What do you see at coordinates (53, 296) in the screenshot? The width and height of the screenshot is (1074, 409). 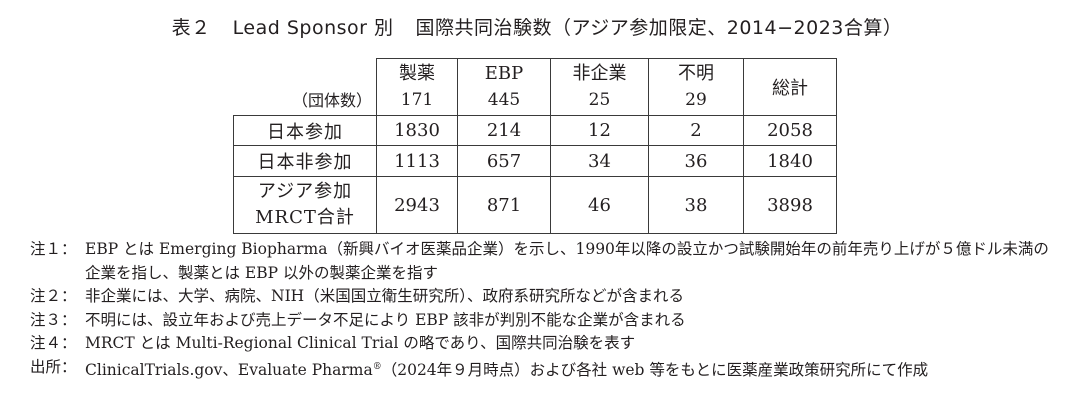 I see `note-label: 注２：` at bounding box center [53, 296].